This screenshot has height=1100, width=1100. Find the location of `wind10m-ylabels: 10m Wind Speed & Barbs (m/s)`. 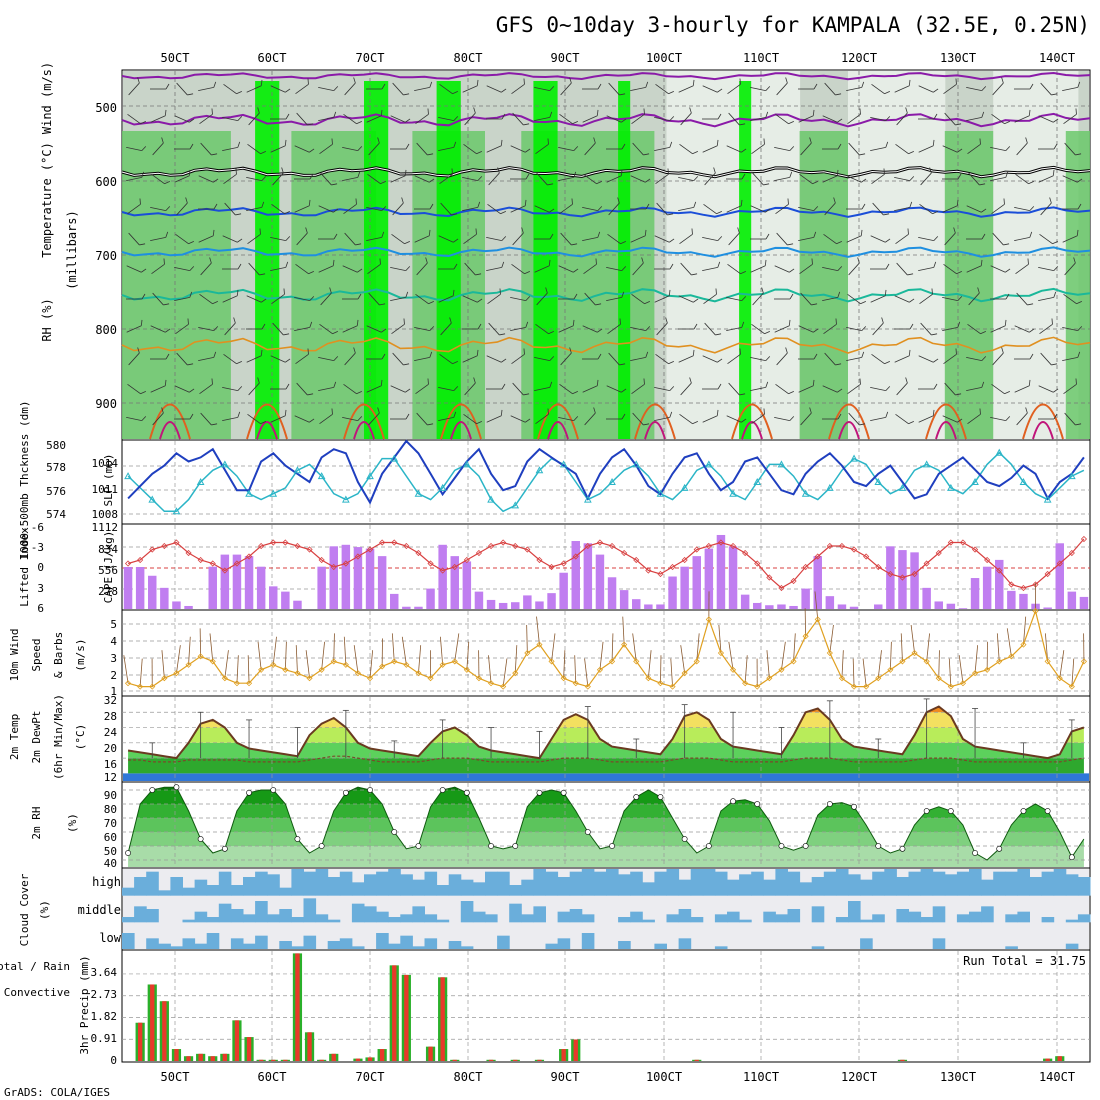

wind10m-ylabels: 10m Wind Speed & Barbs (m/s) is located at coordinates (47, 655).